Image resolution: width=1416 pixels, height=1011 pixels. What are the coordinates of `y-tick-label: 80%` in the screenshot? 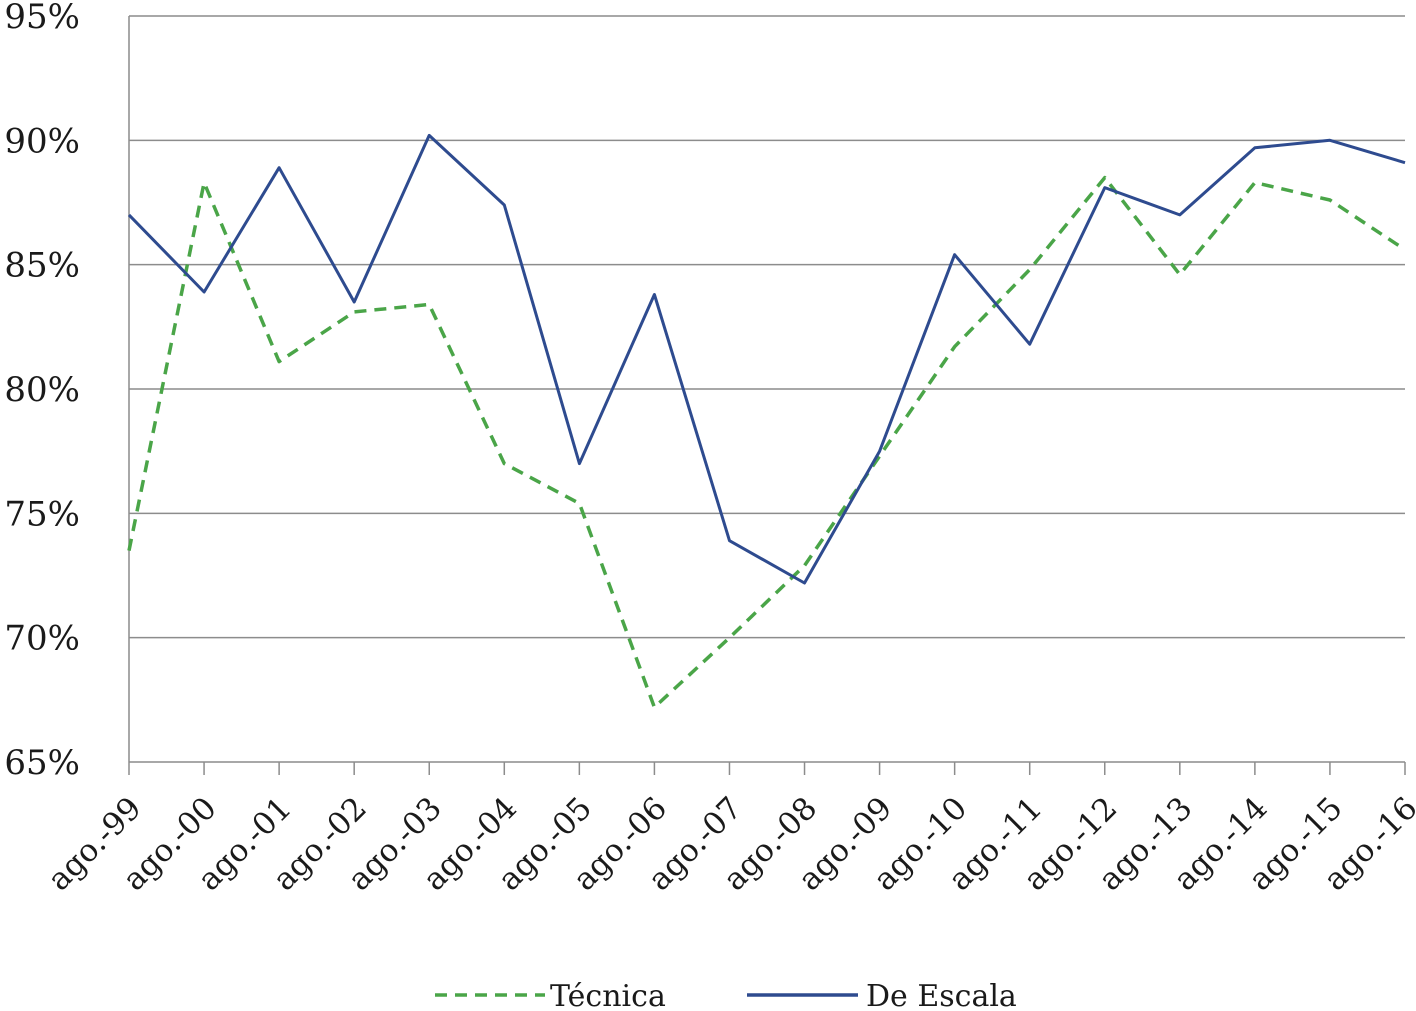 It's located at (42, 390).